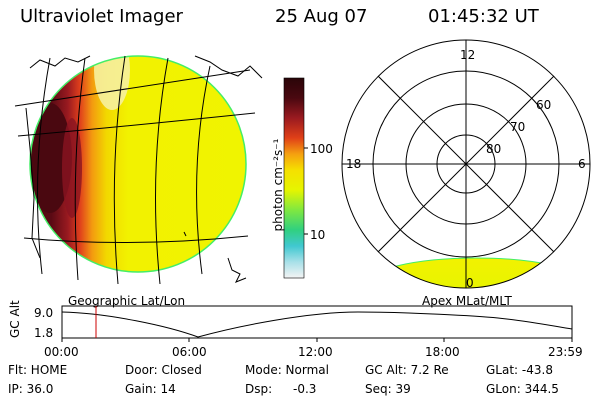 This screenshot has width=600, height=400. What do you see at coordinates (31, 389) in the screenshot?
I see `ip-info: IP: 36.0` at bounding box center [31, 389].